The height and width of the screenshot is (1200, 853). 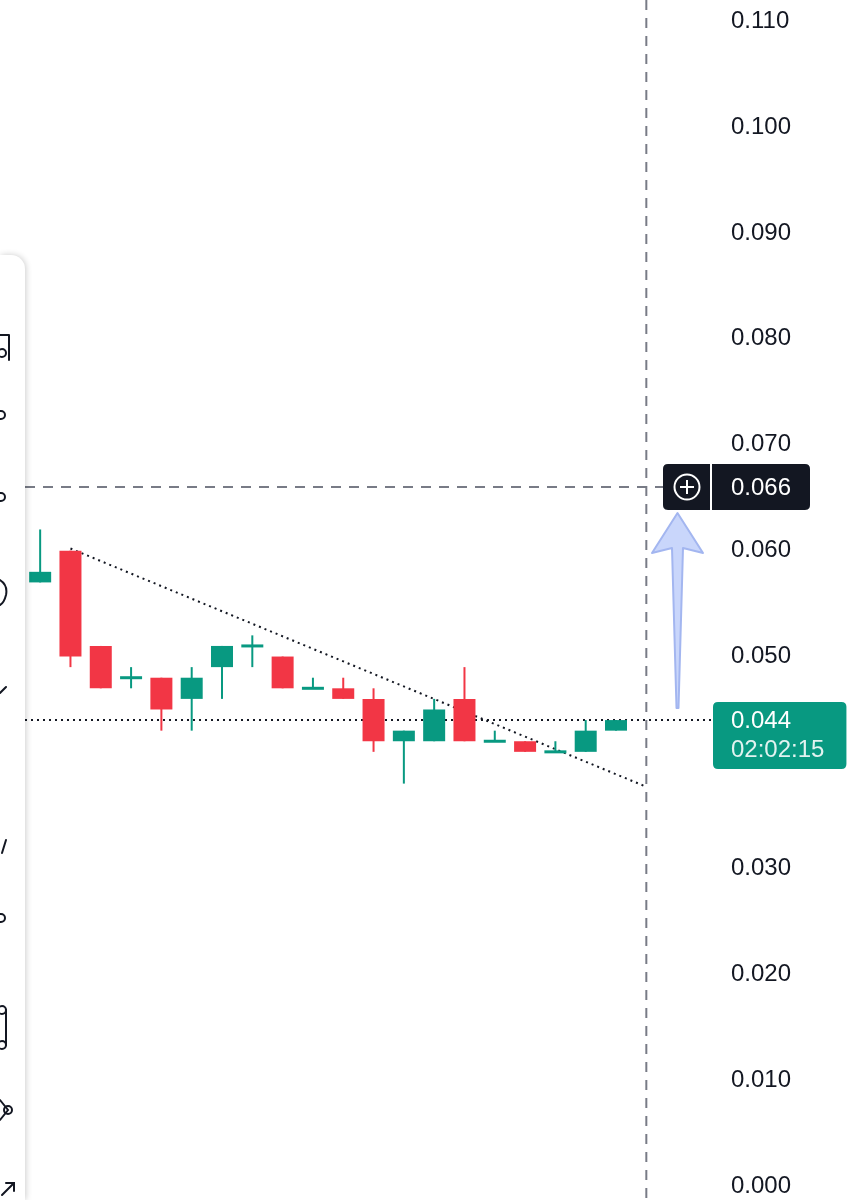 I want to click on ref-line-label: 0.044, so click(x=761, y=719).